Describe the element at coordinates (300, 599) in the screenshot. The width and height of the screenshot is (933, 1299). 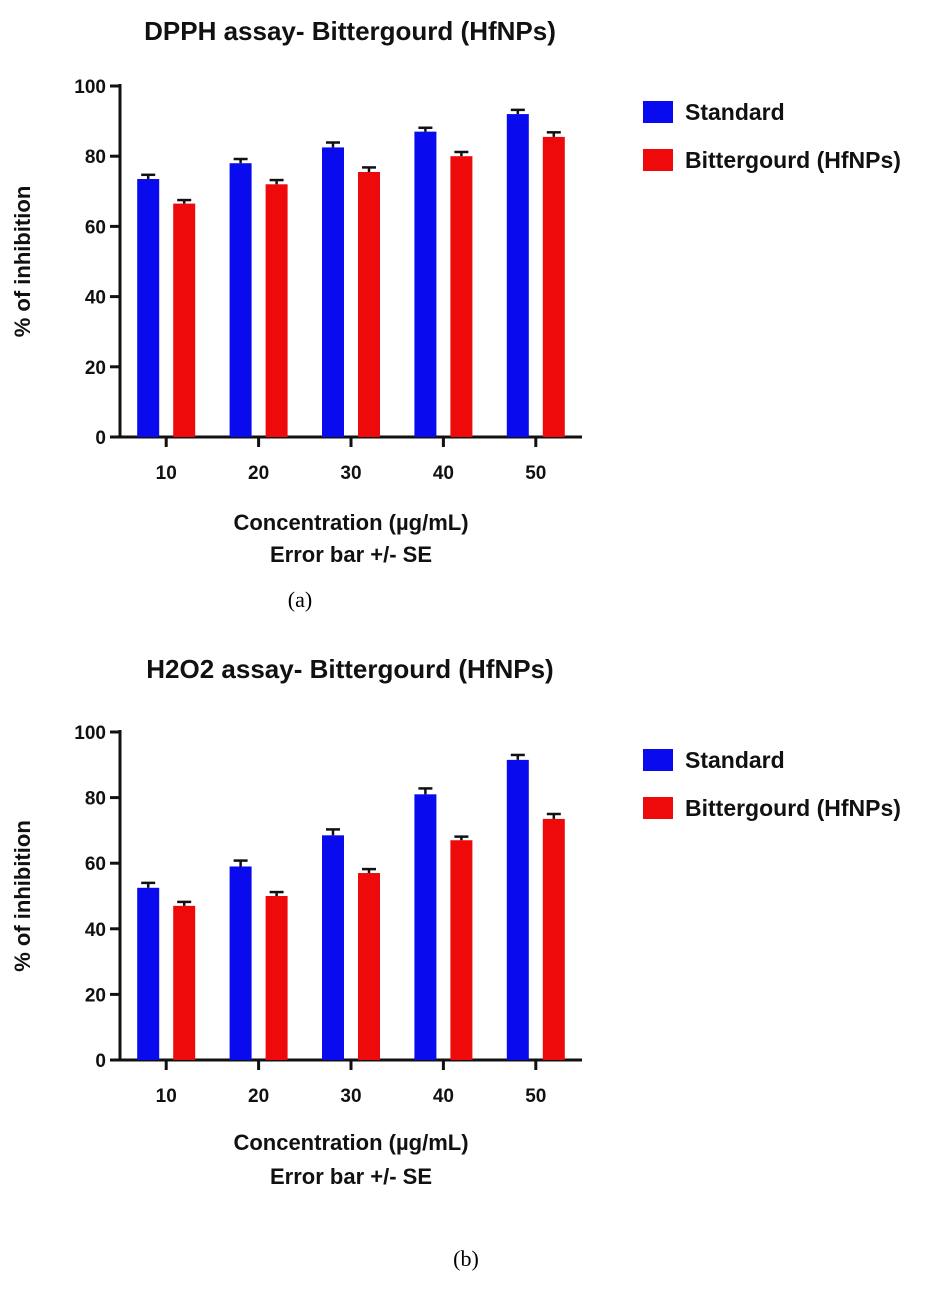
I see `panel-caption: (a)` at that location.